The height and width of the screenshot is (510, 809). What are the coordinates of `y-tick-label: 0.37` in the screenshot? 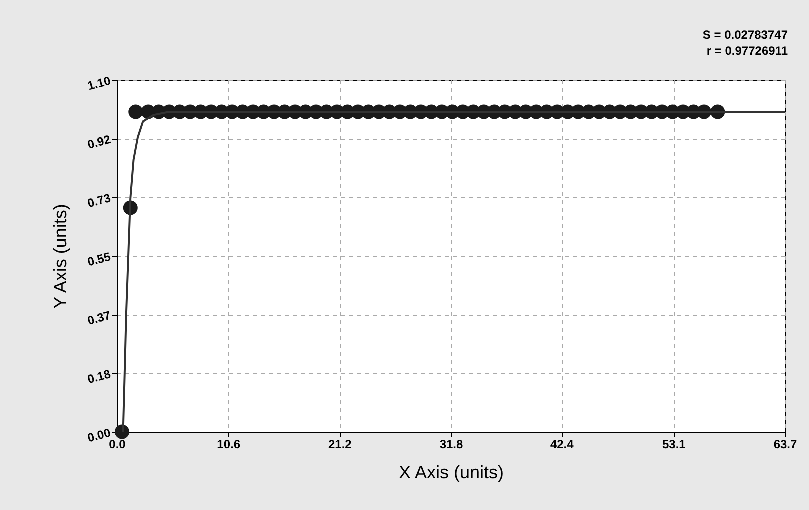 It's located at (99, 318).